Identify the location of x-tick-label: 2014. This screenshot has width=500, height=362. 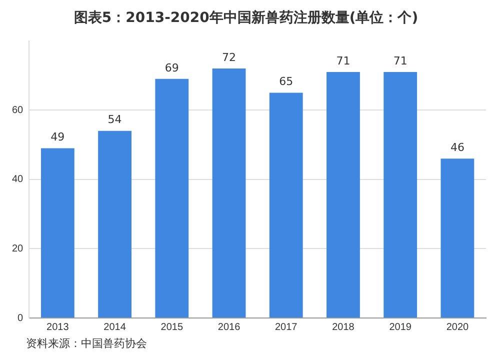
(115, 327).